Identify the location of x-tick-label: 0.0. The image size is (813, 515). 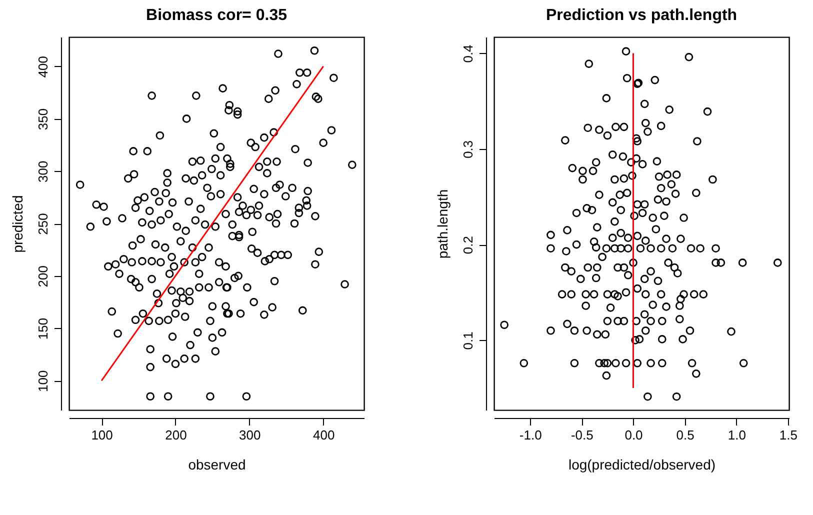
(633, 435).